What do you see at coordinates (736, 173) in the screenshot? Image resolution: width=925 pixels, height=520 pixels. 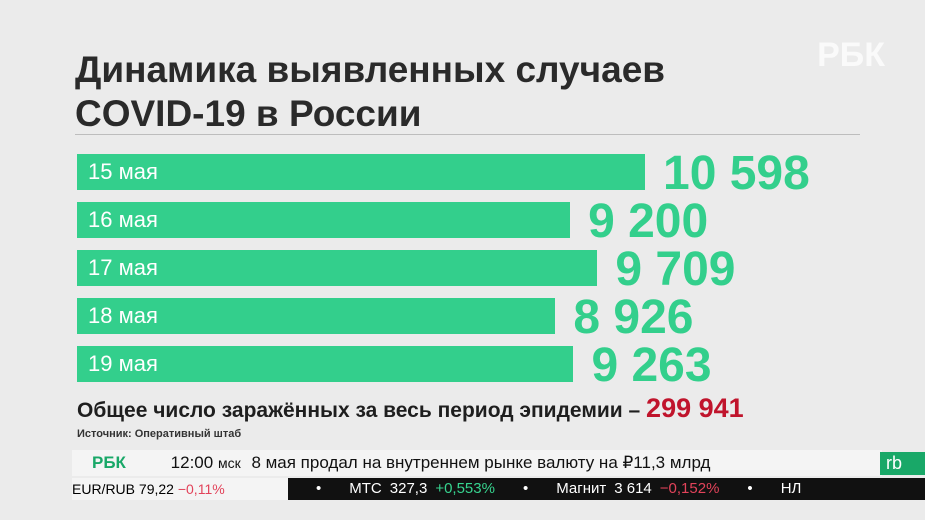 I see `value-label: 10 598` at bounding box center [736, 173].